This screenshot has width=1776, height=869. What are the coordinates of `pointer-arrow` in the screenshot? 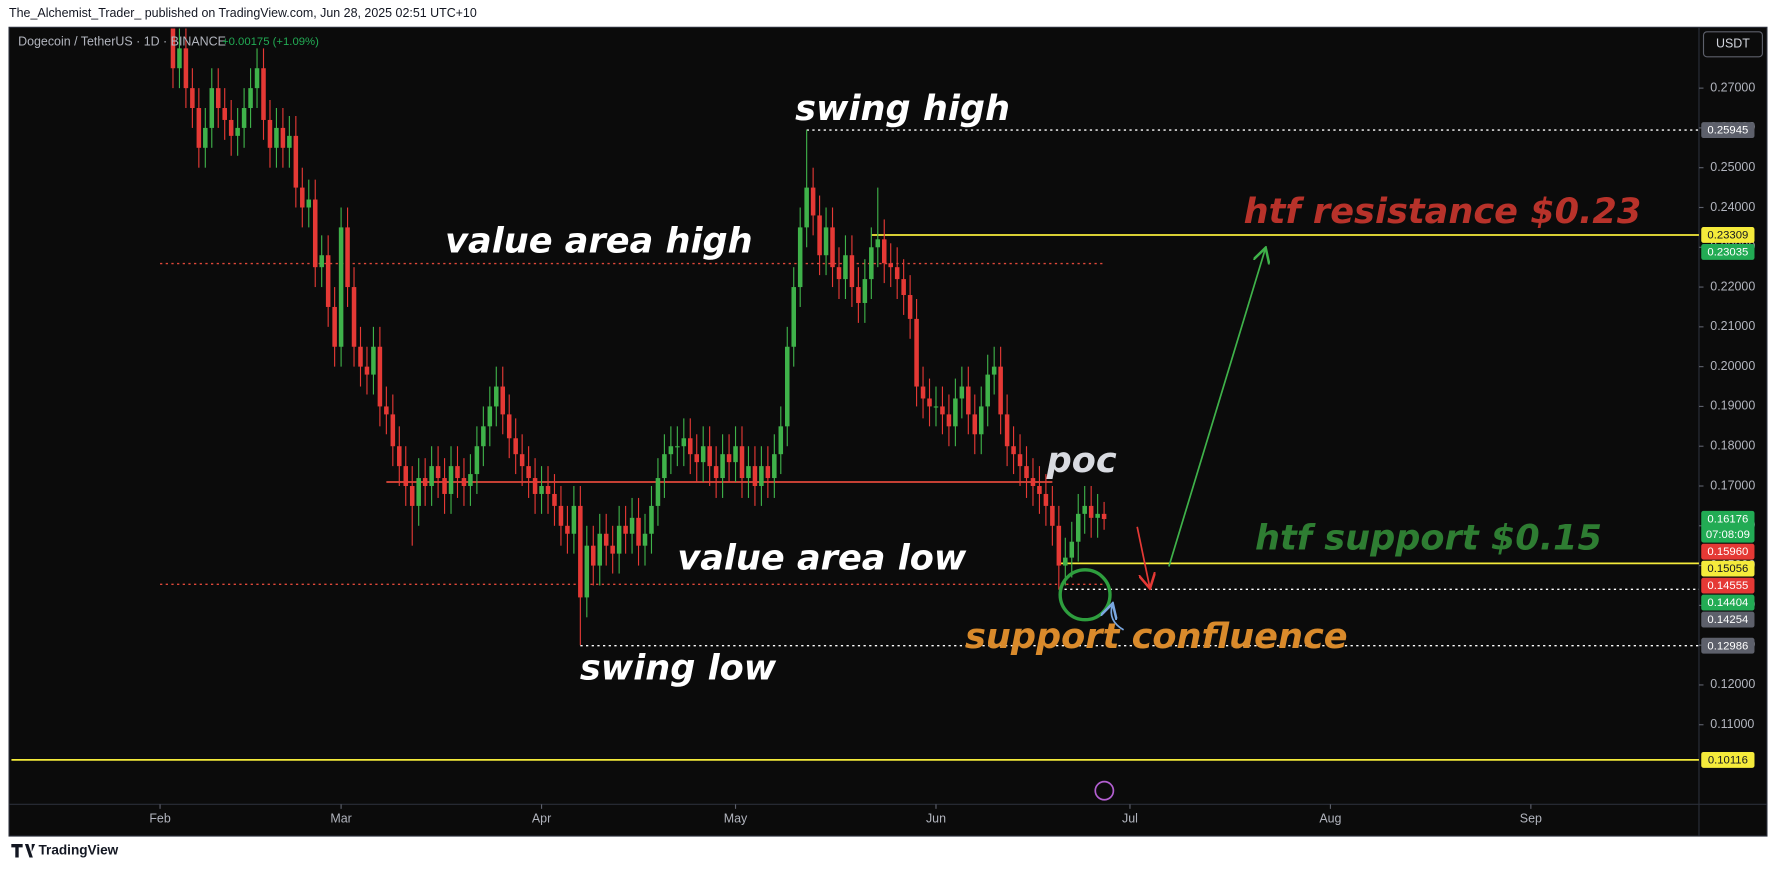 It's located at (1118, 618).